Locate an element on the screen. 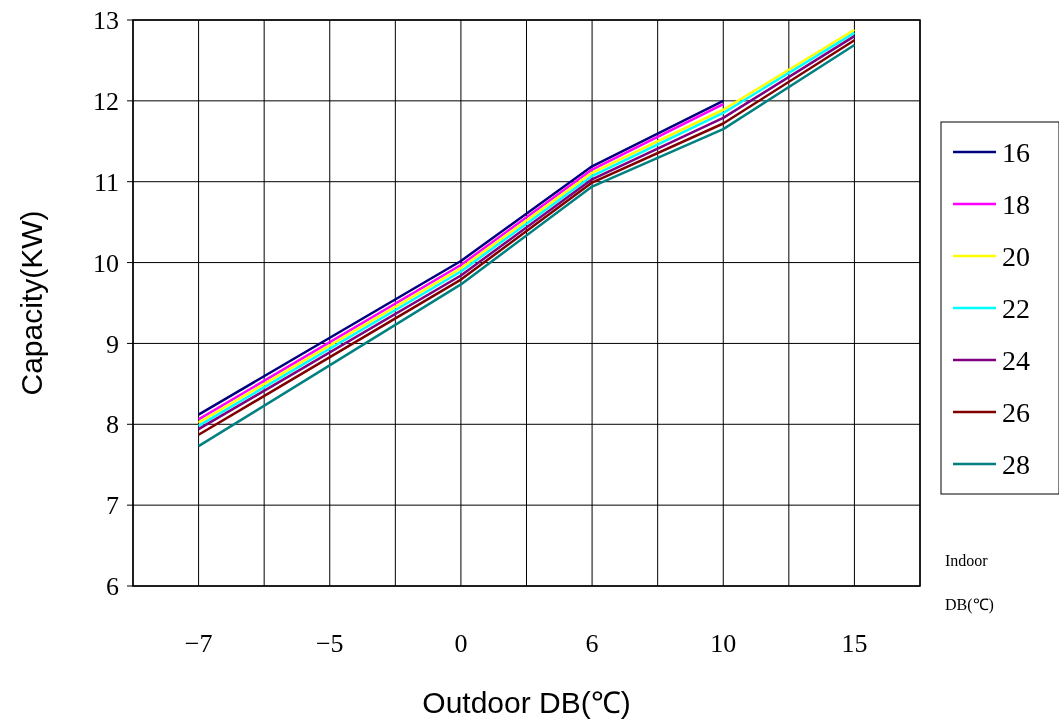 The height and width of the screenshot is (725, 1059). x-tick-label: 10 is located at coordinates (723, 643).